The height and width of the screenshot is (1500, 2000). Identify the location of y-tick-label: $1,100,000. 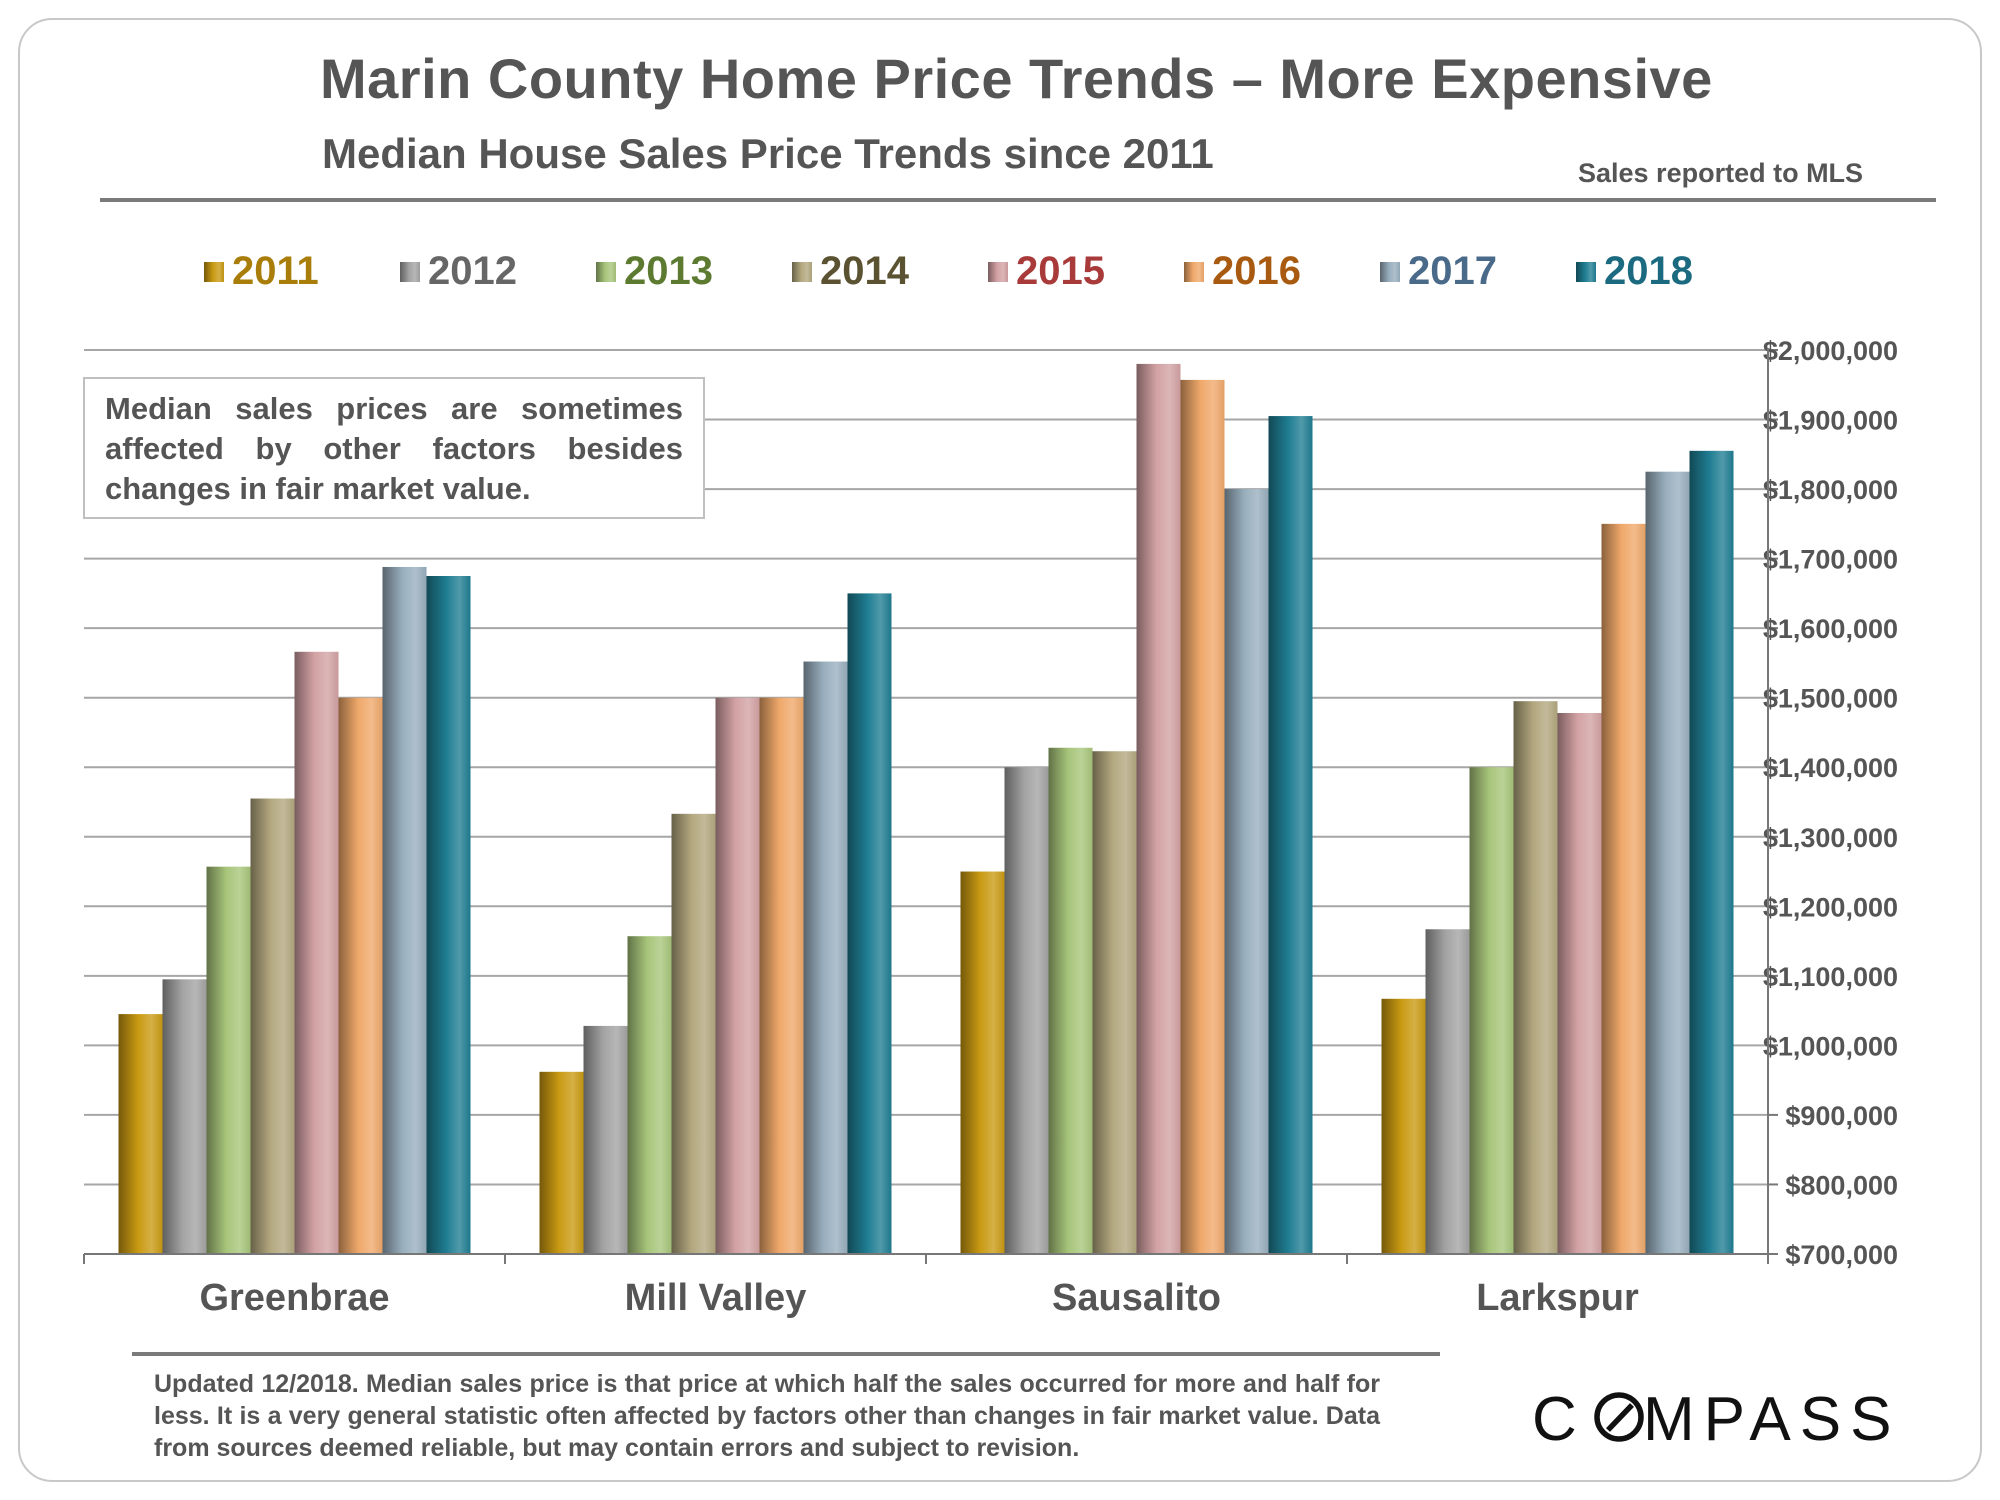
(1830, 977).